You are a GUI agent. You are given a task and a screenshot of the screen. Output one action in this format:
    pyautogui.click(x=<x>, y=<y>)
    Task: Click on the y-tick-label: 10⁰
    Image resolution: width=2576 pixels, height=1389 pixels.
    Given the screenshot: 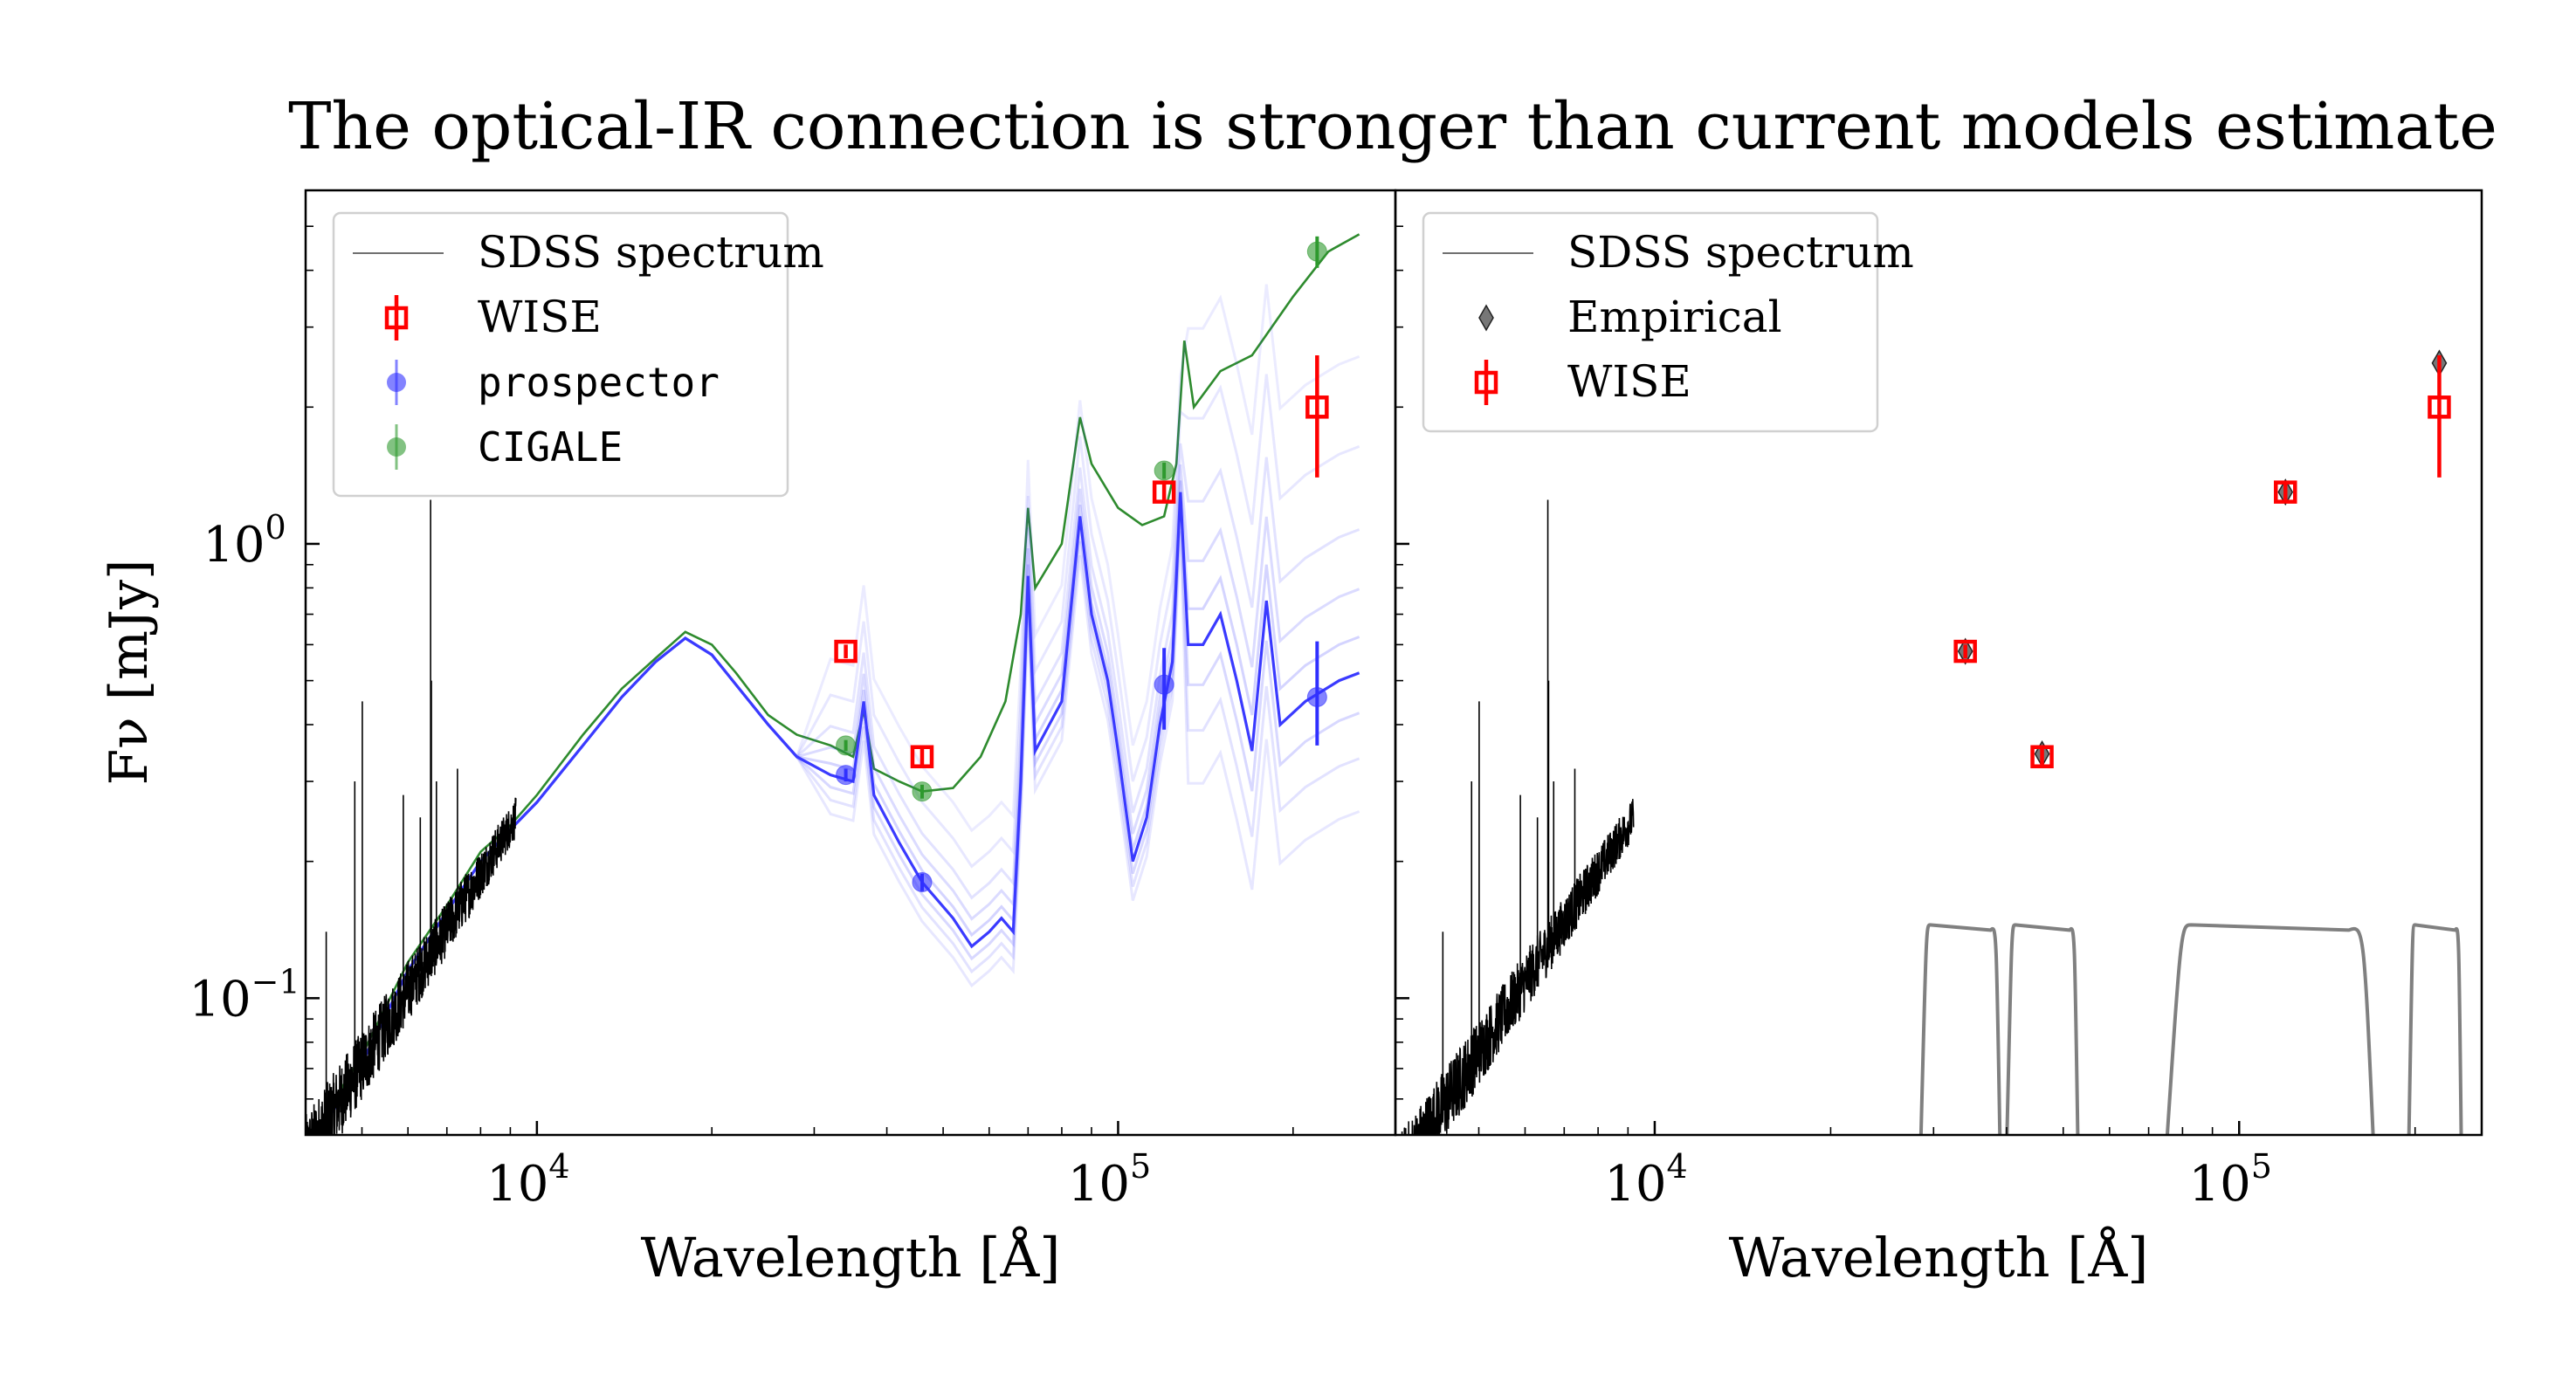 What is the action you would take?
    pyautogui.click(x=244, y=541)
    